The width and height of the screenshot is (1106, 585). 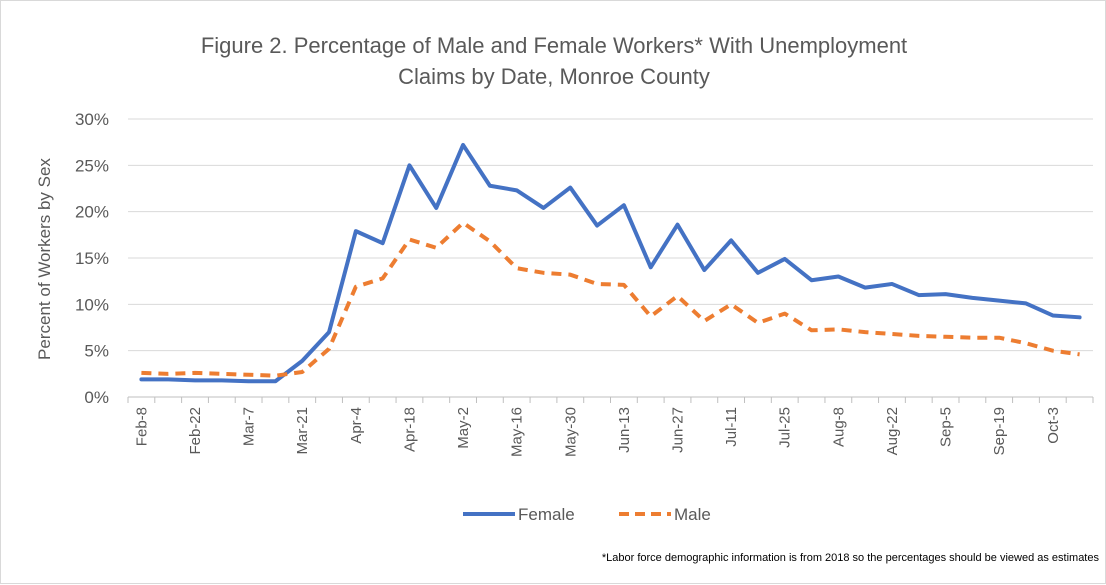 What do you see at coordinates (570, 432) in the screenshot?
I see `x-tick-label: May-30` at bounding box center [570, 432].